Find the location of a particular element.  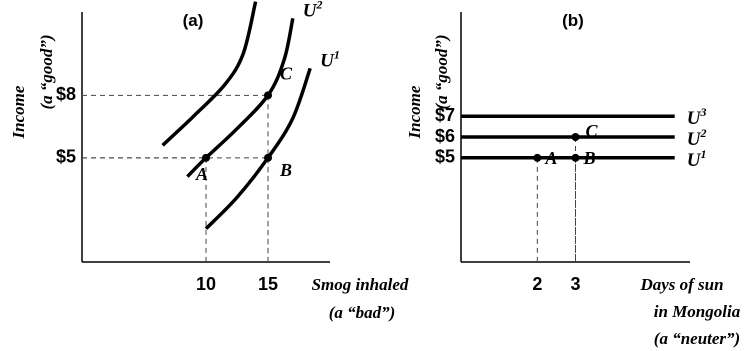

curve-label-base-a-2: U is located at coordinates (327, 60).